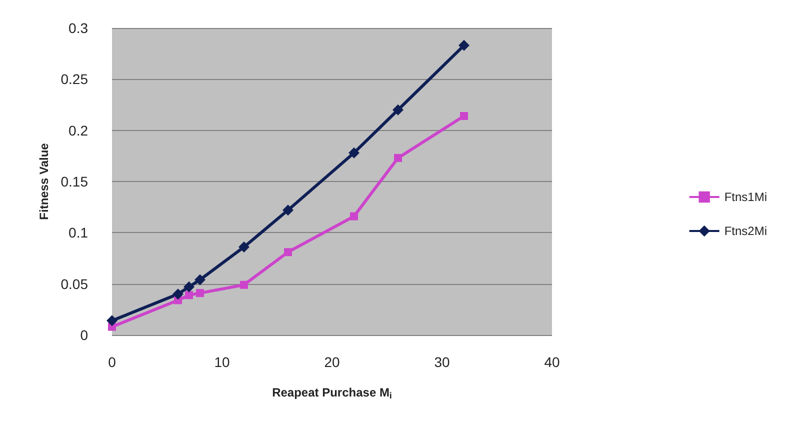  What do you see at coordinates (74, 182) in the screenshot?
I see `y-tick-label: 0.15` at bounding box center [74, 182].